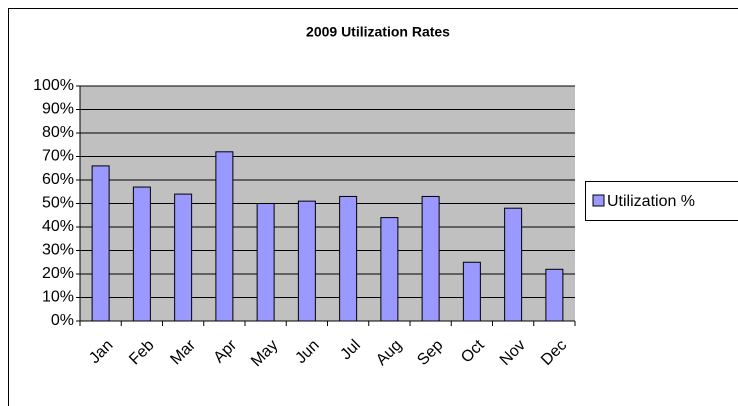 Image resolution: width=738 pixels, height=406 pixels. What do you see at coordinates (58, 273) in the screenshot?
I see `y-tick-label: 20%` at bounding box center [58, 273].